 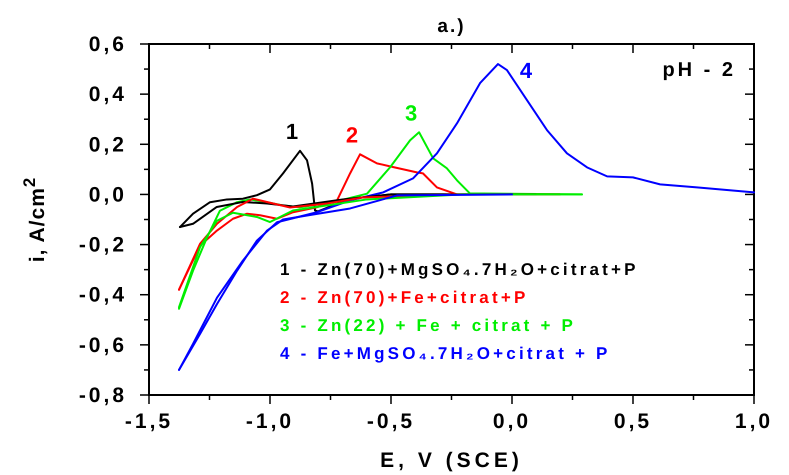 I want to click on text: 1 - Zn(70)+MgSO₄.7H₂O+citrat+P, so click(x=459, y=269).